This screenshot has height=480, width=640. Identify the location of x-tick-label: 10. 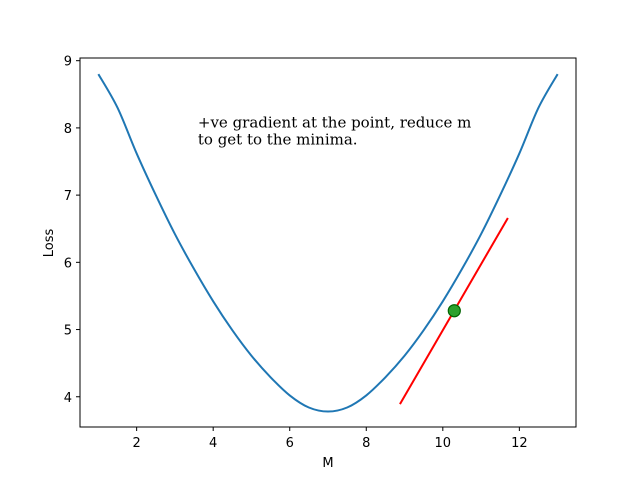
(443, 443).